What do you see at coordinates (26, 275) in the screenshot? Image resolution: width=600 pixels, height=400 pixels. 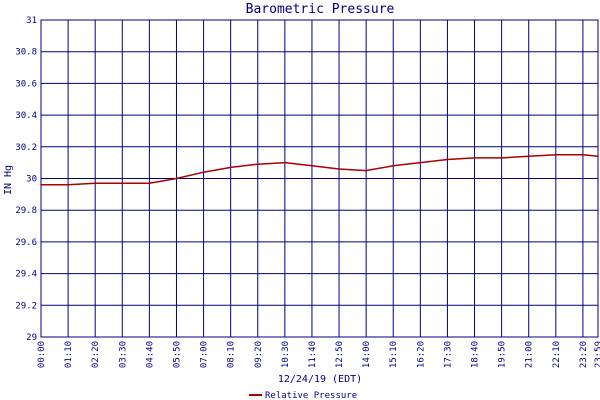 I see `y-tick-label: 29.4` at bounding box center [26, 275].